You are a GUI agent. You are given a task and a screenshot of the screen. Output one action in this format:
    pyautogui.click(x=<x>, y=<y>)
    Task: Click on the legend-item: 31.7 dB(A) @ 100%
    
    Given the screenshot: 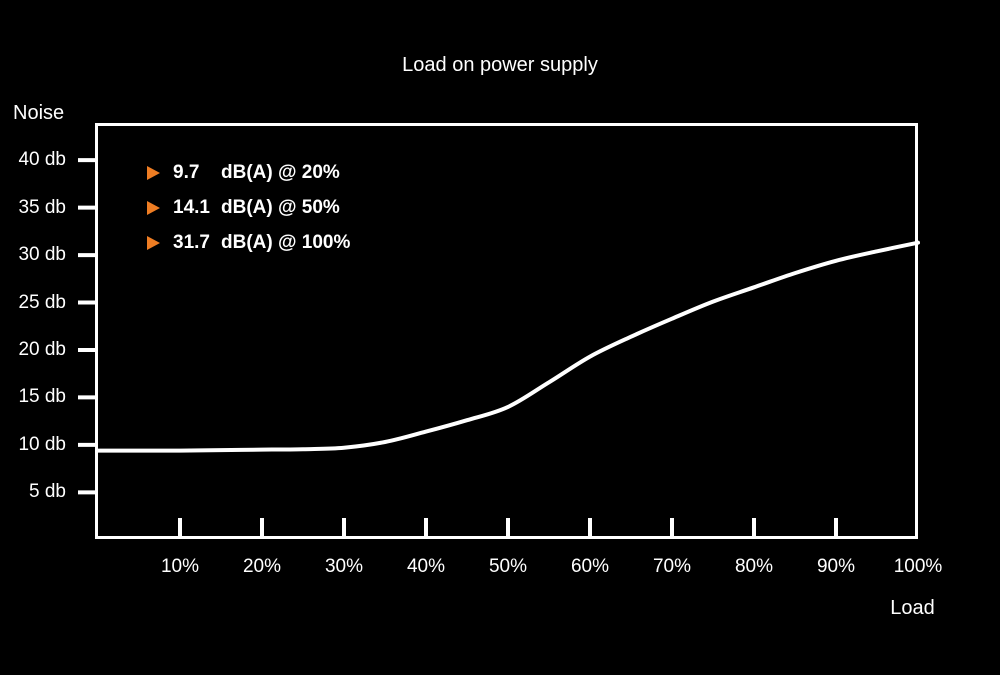 What is the action you would take?
    pyautogui.click(x=249, y=242)
    